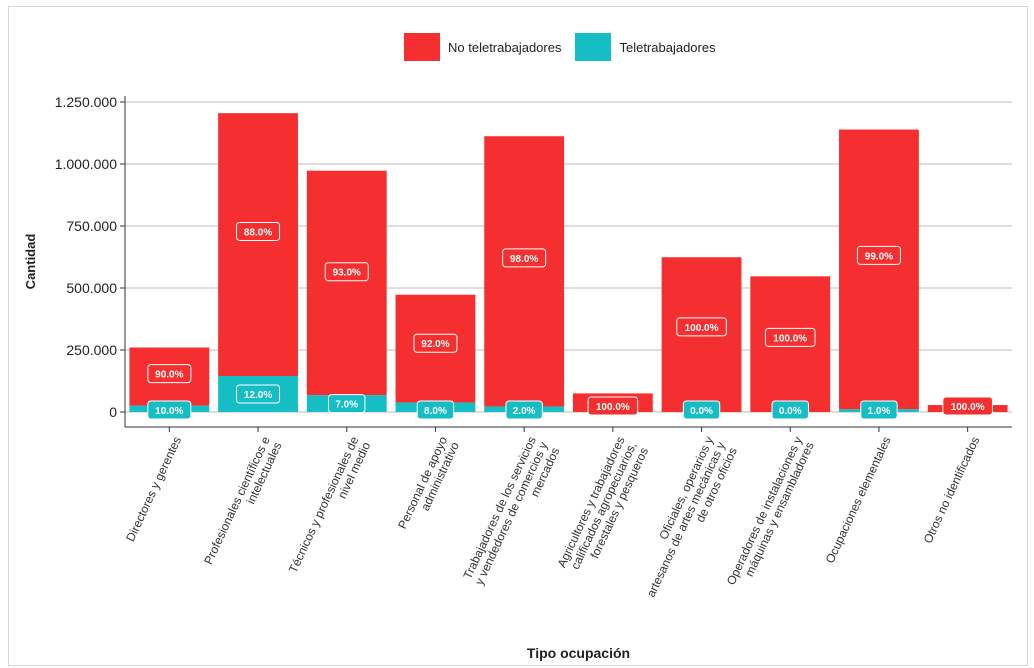  I want to click on data-label-no-teletrabajadores: 88.0%, so click(258, 232).